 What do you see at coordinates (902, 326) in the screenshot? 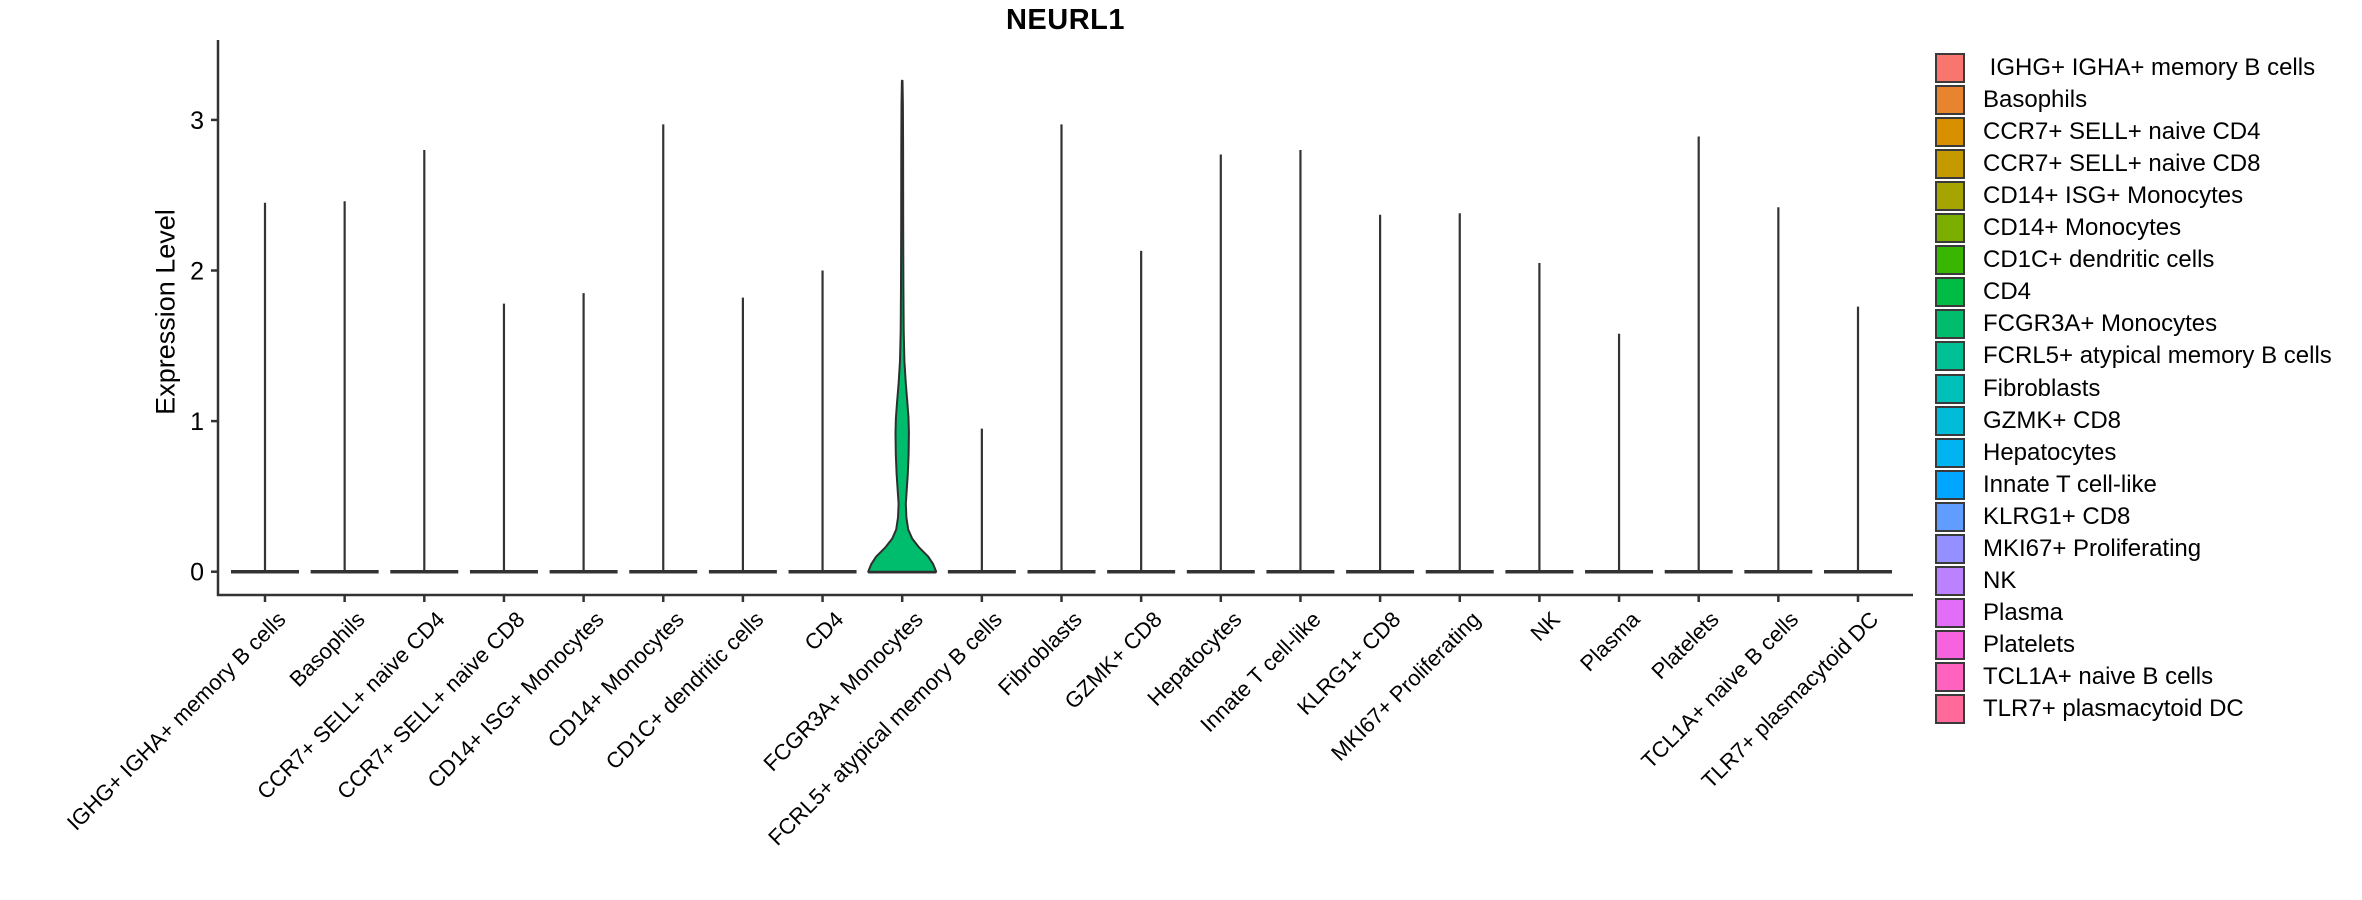
I see `violin-body-fcgr3a-monocytes` at bounding box center [902, 326].